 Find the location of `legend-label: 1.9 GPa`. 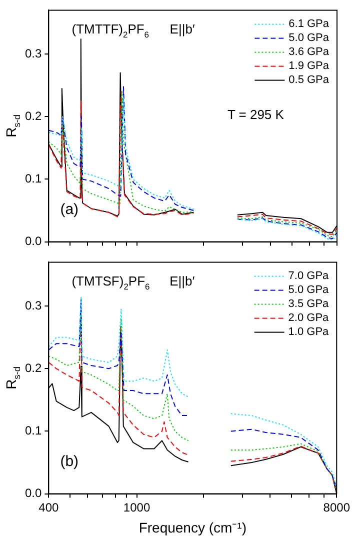

legend-label: 1.9 GPa is located at coordinates (309, 66).